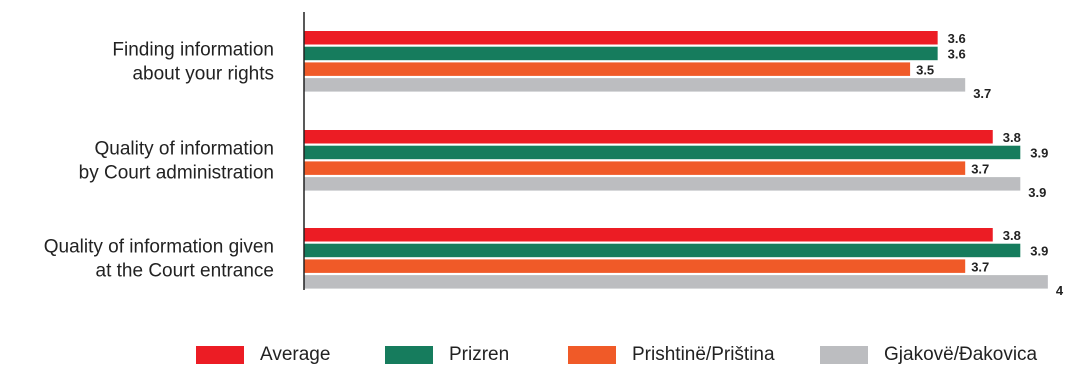 This screenshot has width=1083, height=376. Describe the element at coordinates (662, 184) in the screenshot. I see `bar-gjakove-akovica-court-admin-info` at that location.